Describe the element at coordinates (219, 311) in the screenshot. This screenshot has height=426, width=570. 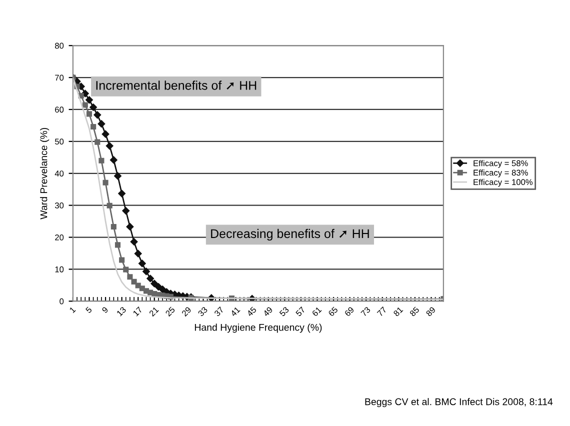
I see `x-tick-label: 37` at that location.